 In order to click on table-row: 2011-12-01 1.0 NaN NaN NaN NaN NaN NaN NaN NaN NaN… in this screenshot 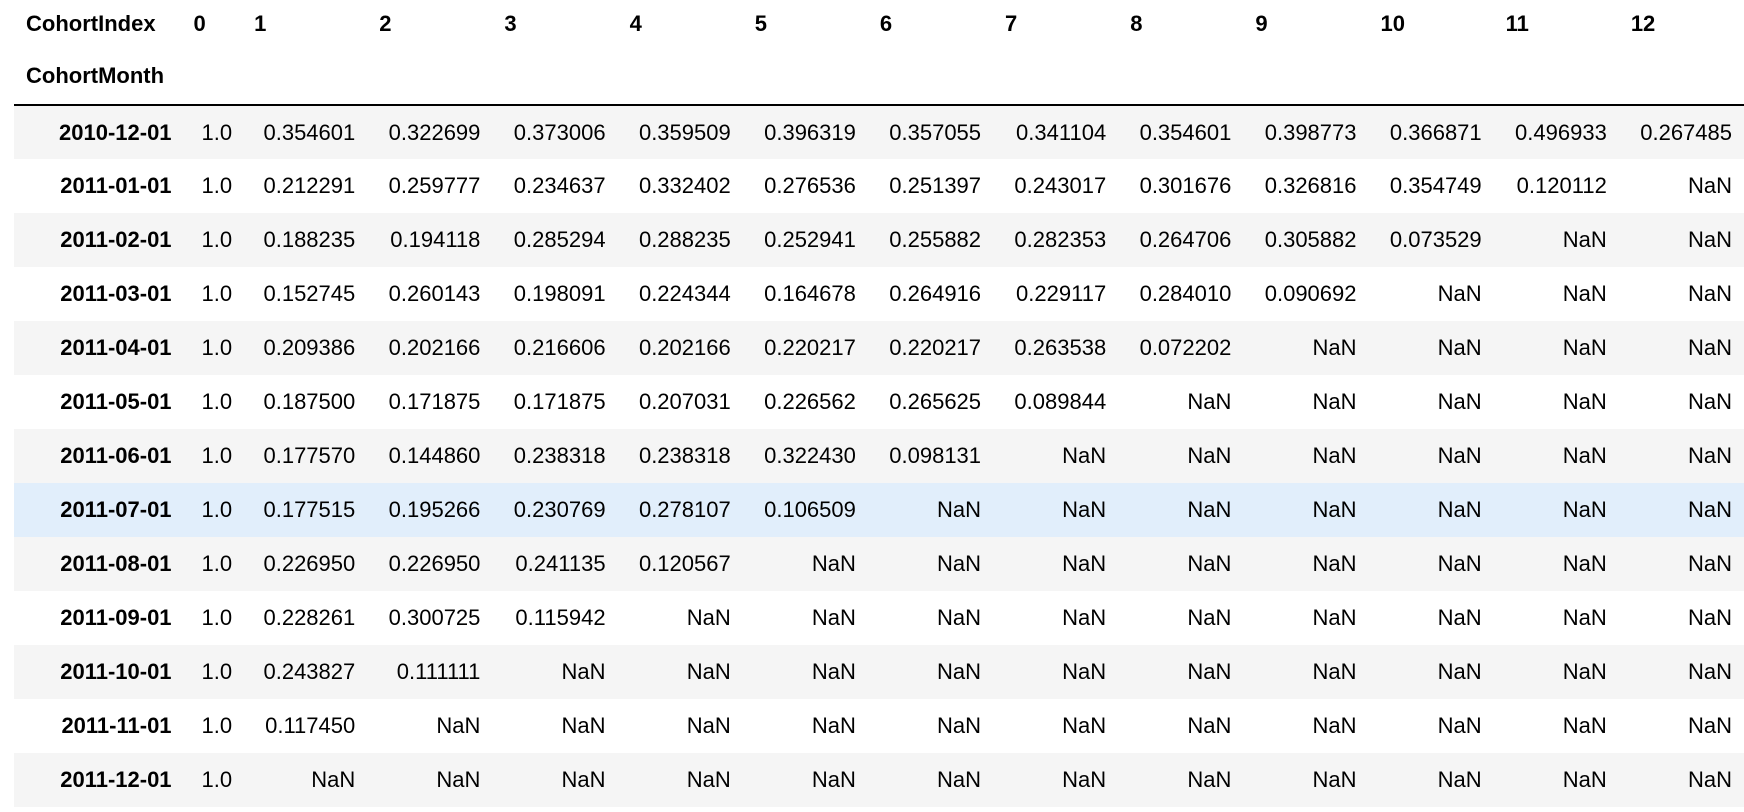, I will do `click(879, 780)`.